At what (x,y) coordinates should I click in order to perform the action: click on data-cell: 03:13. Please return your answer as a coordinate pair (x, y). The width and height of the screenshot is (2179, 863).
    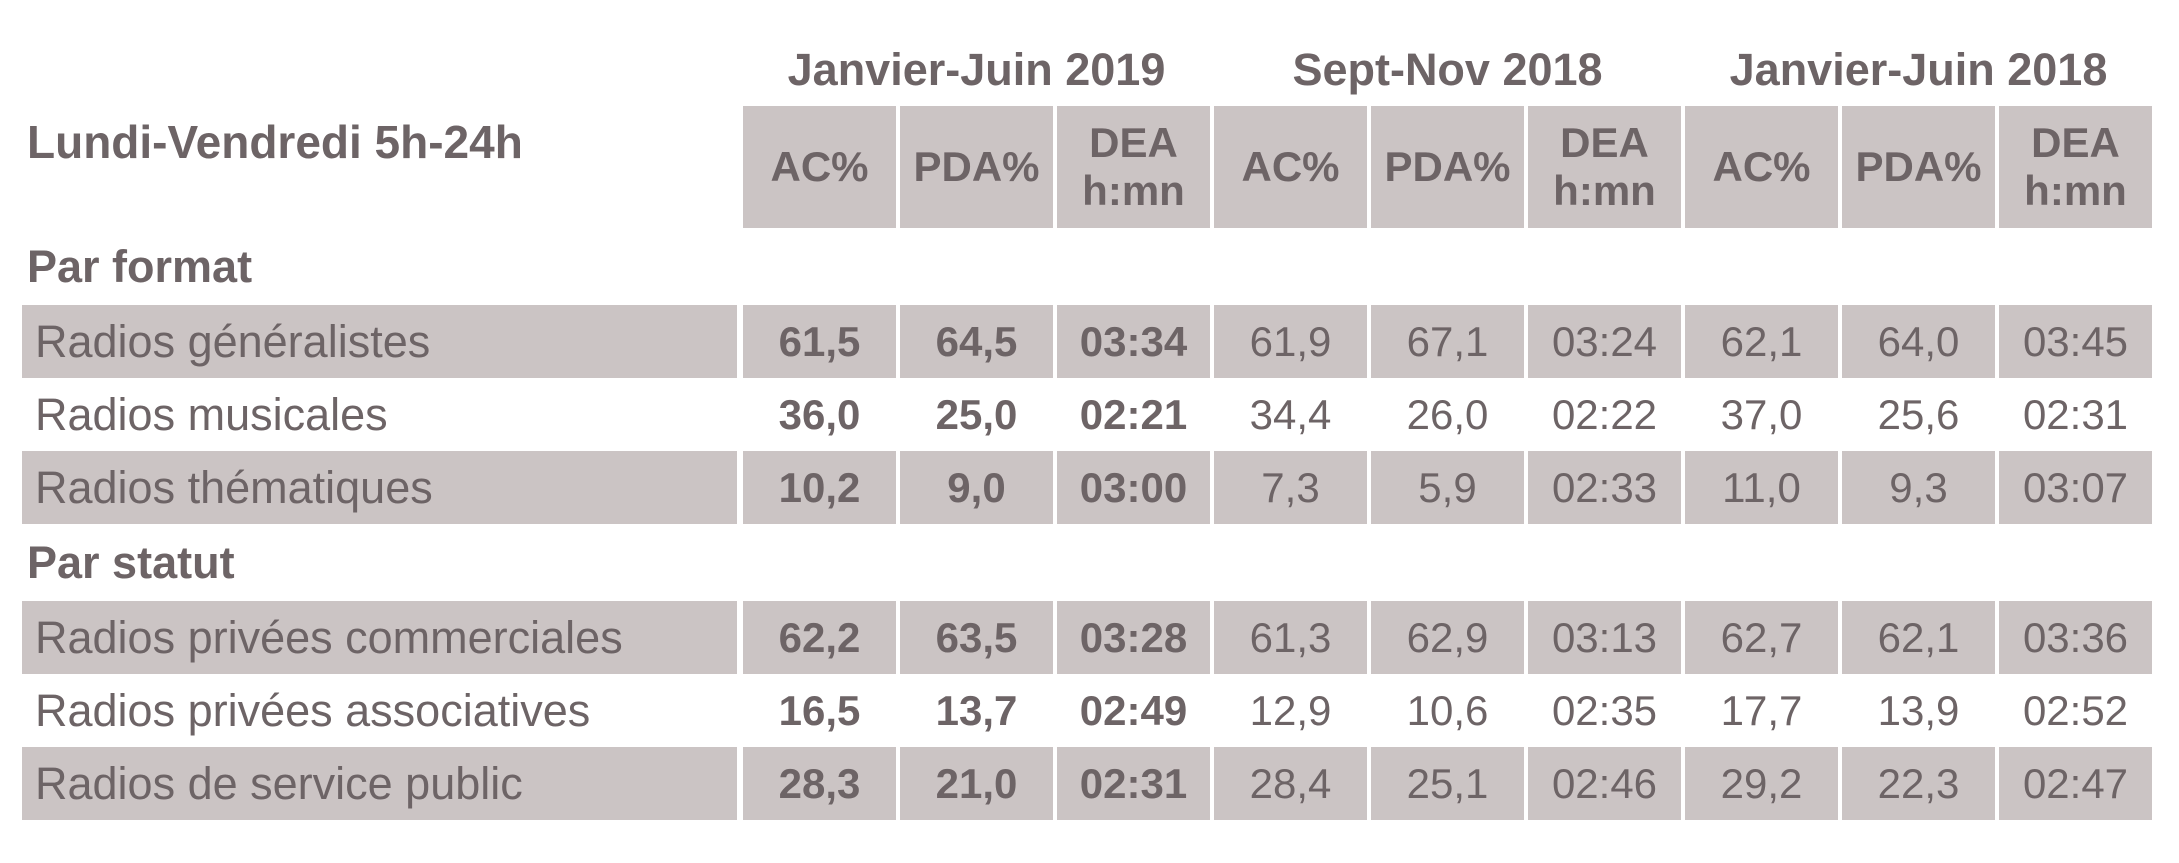
    Looking at the image, I should click on (1604, 637).